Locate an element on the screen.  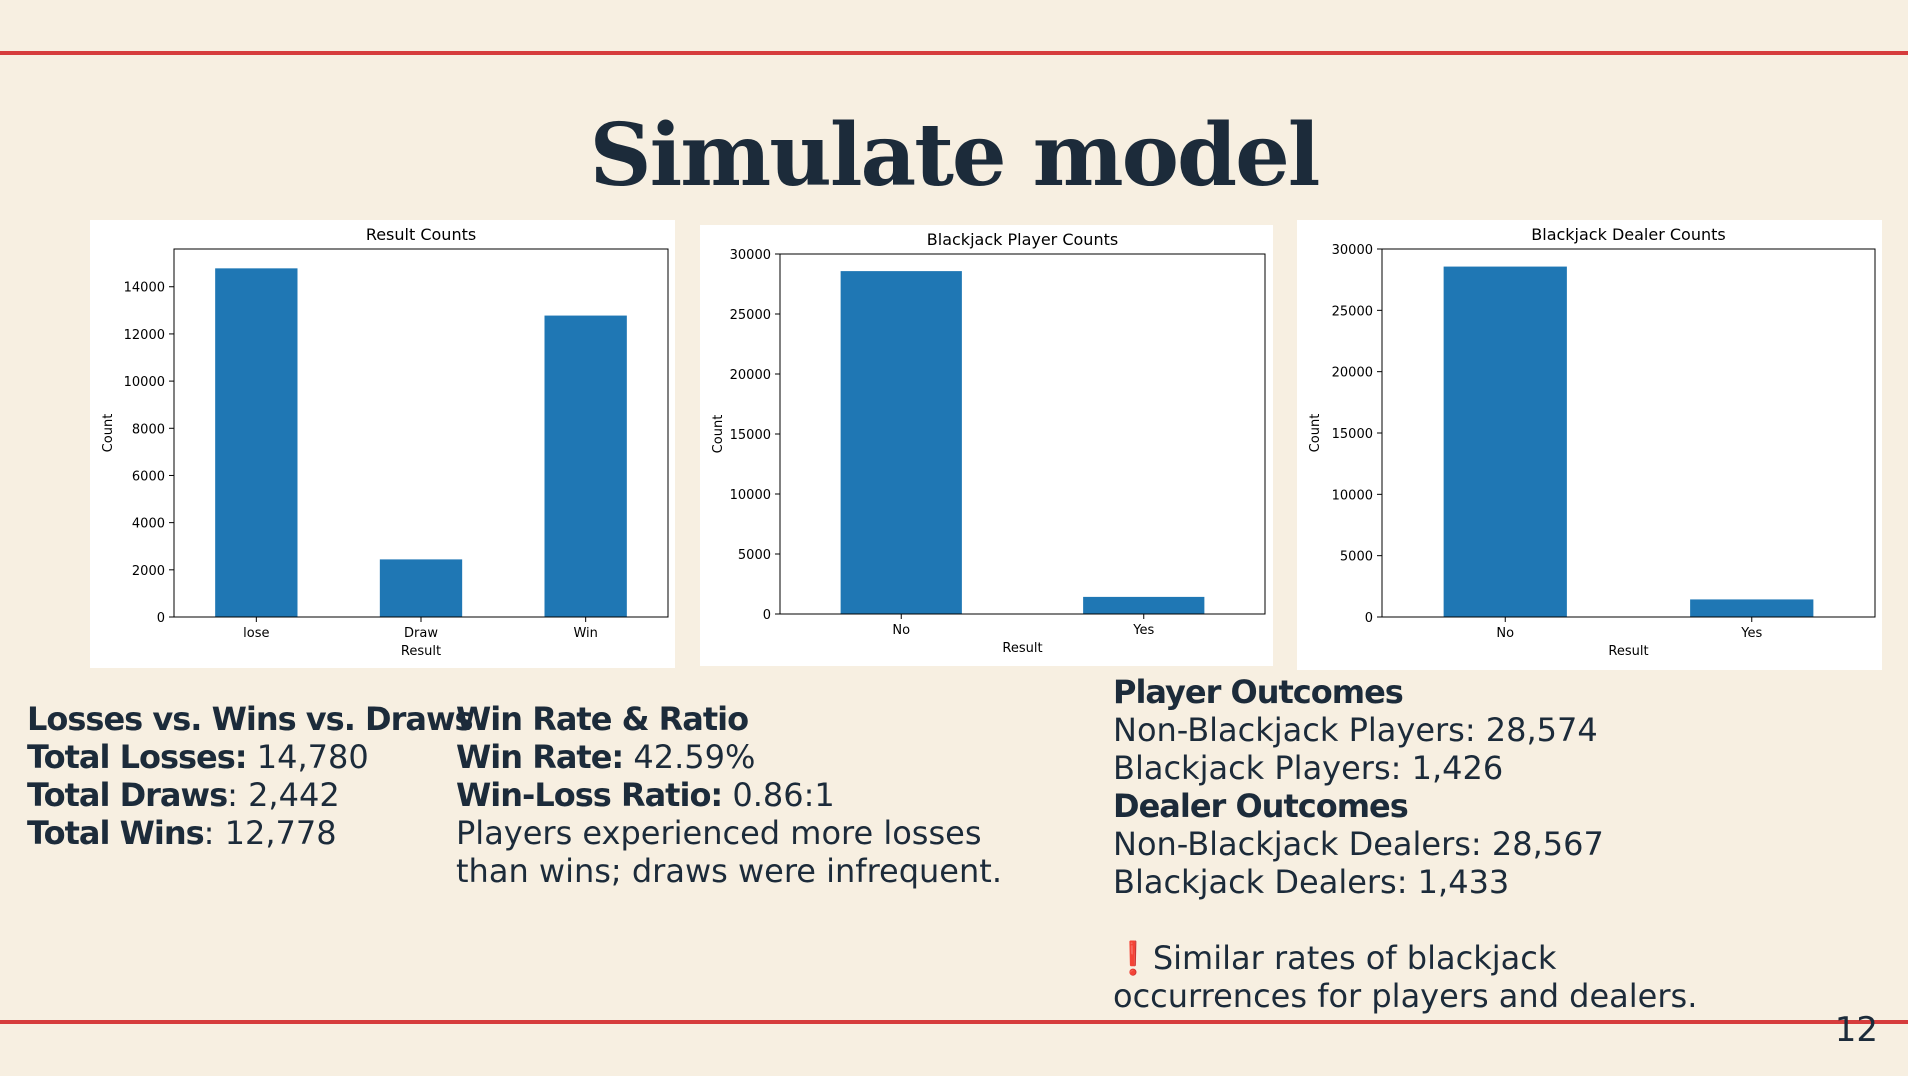
bar-draw is located at coordinates (421, 588).